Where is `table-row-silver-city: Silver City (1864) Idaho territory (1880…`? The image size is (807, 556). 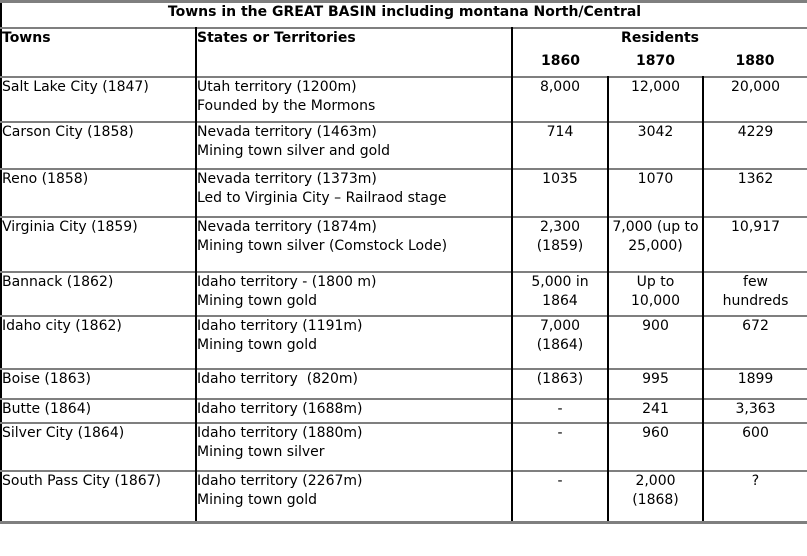 table-row-silver-city: Silver City (1864) Idaho territory (1880… is located at coordinates (404, 446).